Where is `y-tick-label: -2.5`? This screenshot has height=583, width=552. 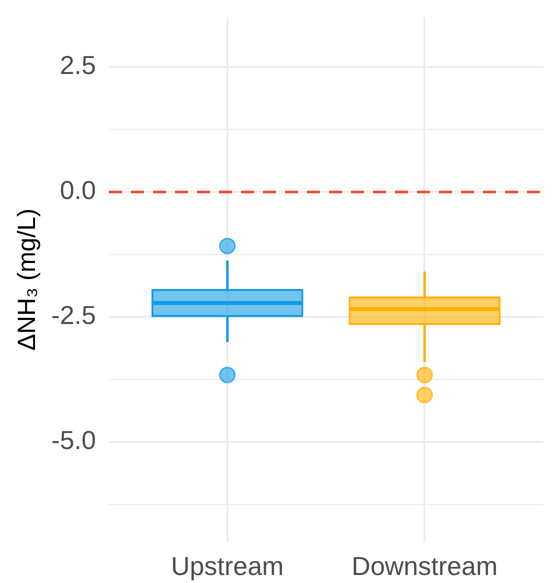
y-tick-label: -2.5 is located at coordinates (73, 315).